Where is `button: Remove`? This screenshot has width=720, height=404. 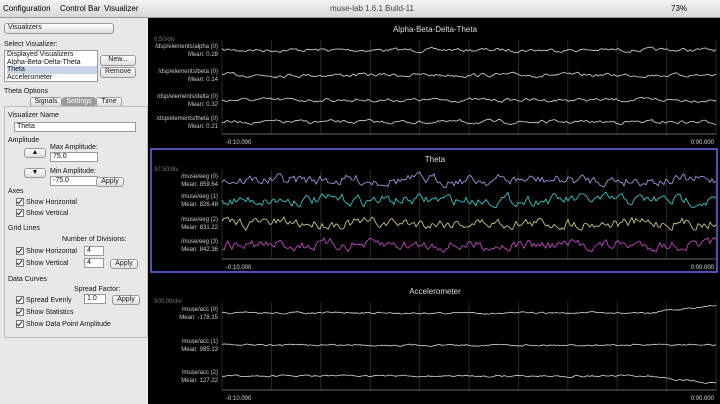
button: Remove is located at coordinates (118, 72).